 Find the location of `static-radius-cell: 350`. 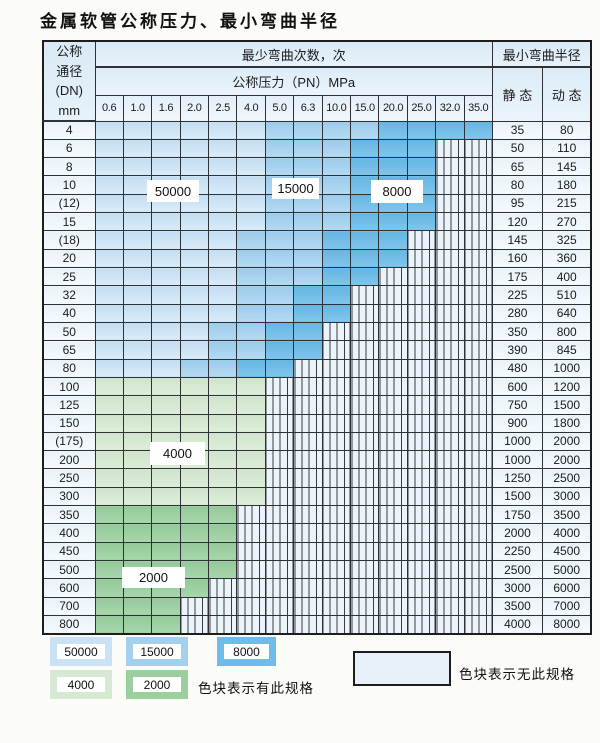

static-radius-cell: 350 is located at coordinates (517, 331).